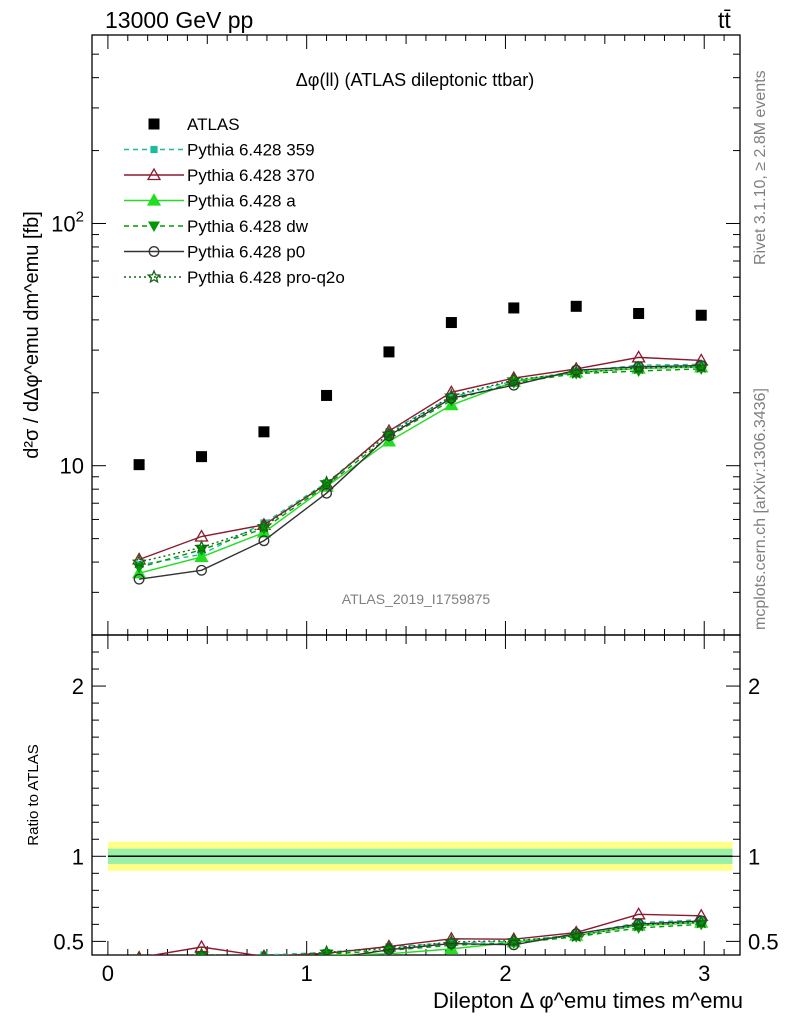 This screenshot has width=786, height=1024. Describe the element at coordinates (210, 201) in the screenshot. I see `legend-item-pythia-6-428-a: Pythia 6.428 a` at that location.